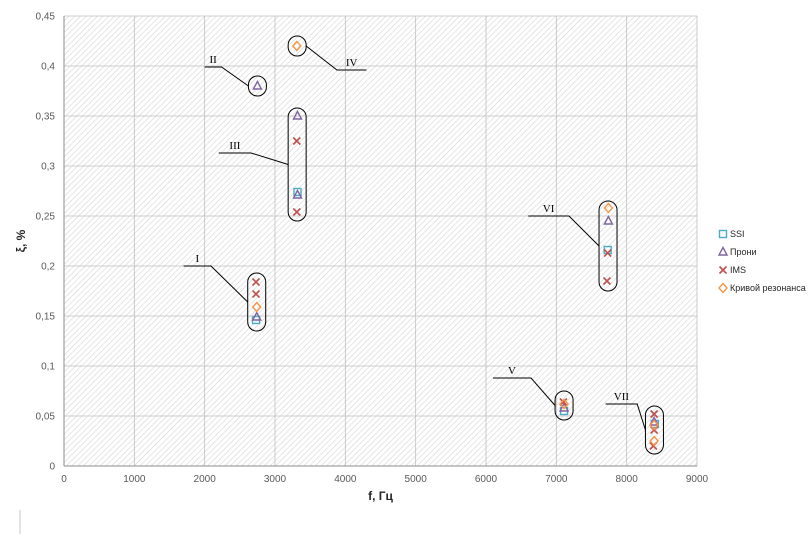 Image resolution: width=811 pixels, height=535 pixels. Describe the element at coordinates (48, 67) in the screenshot. I see `y-tick-label: 0,4` at that location.